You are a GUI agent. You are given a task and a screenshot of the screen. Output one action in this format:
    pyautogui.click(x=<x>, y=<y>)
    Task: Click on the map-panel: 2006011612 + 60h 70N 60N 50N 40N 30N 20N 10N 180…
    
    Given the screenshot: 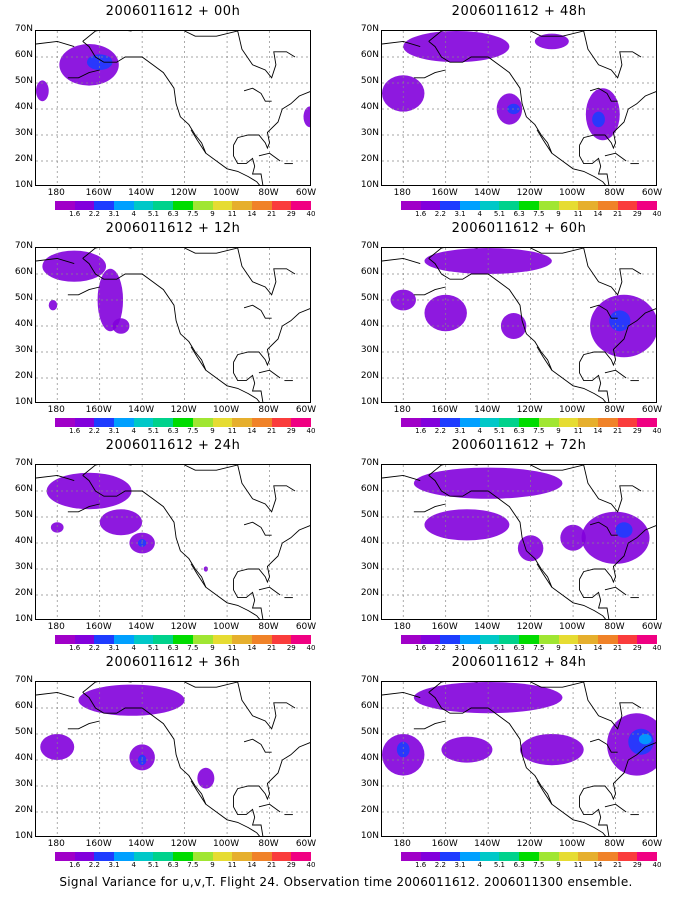 What is the action you would take?
    pyautogui.click(x=519, y=329)
    